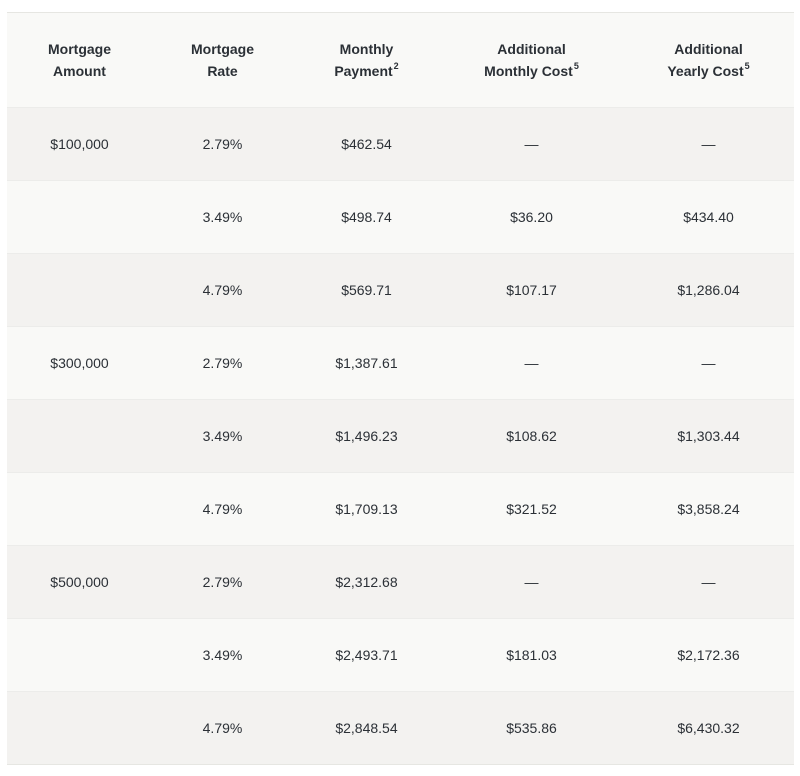 This screenshot has width=800, height=776. Describe the element at coordinates (708, 217) in the screenshot. I see `cell-additional-yearly-cost: $434.40` at that location.